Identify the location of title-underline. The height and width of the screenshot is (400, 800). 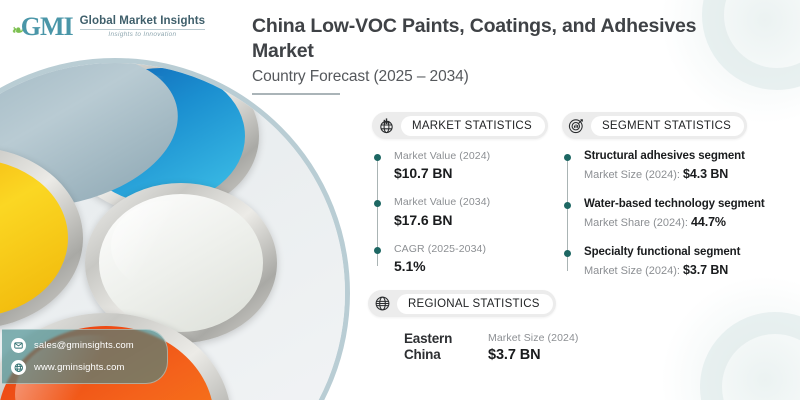
(296, 94).